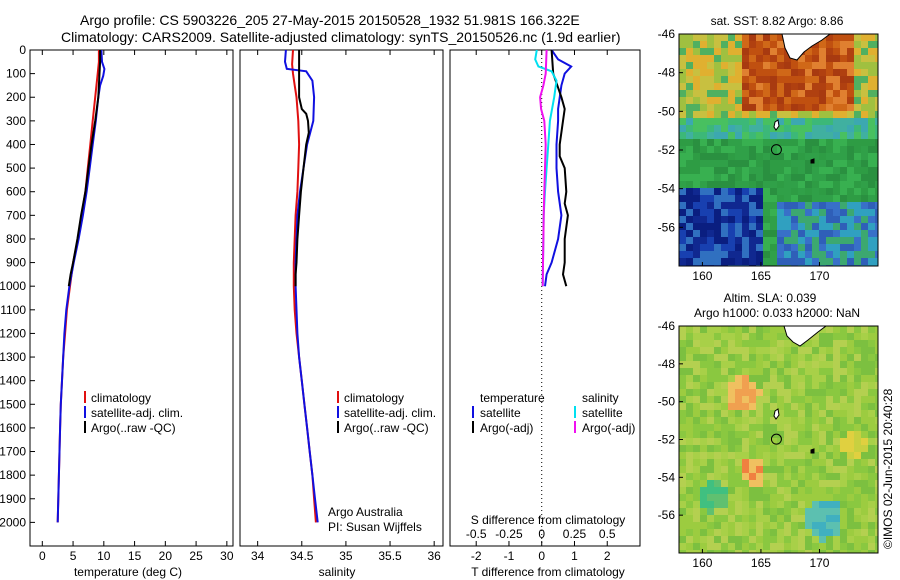 The image size is (900, 580). What do you see at coordinates (196, 556) in the screenshot?
I see `x-tick-label: 25` at bounding box center [196, 556].